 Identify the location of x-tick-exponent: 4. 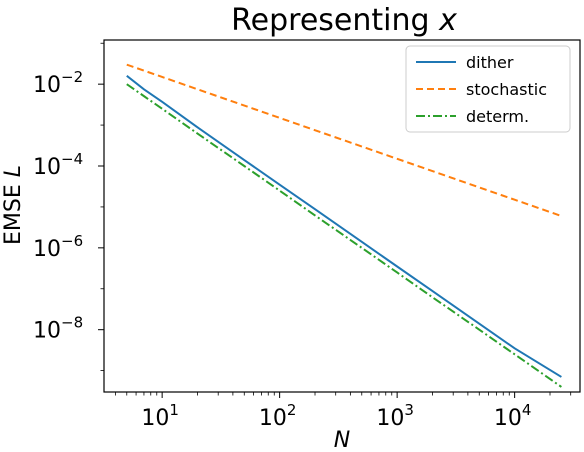
(527, 410).